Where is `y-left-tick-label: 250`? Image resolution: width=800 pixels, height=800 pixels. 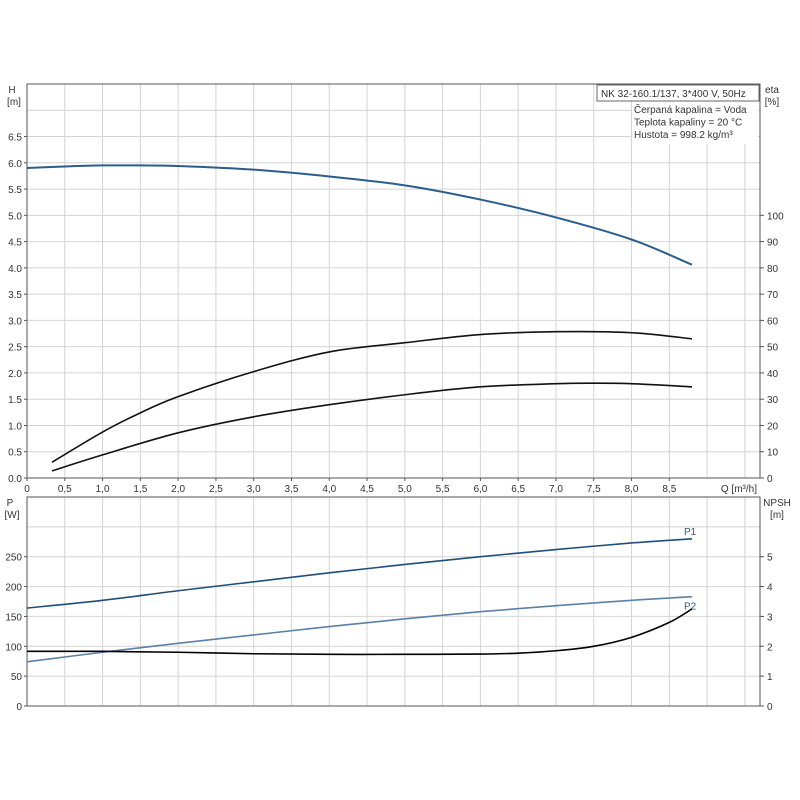
y-left-tick-label: 250 is located at coordinates (13, 558).